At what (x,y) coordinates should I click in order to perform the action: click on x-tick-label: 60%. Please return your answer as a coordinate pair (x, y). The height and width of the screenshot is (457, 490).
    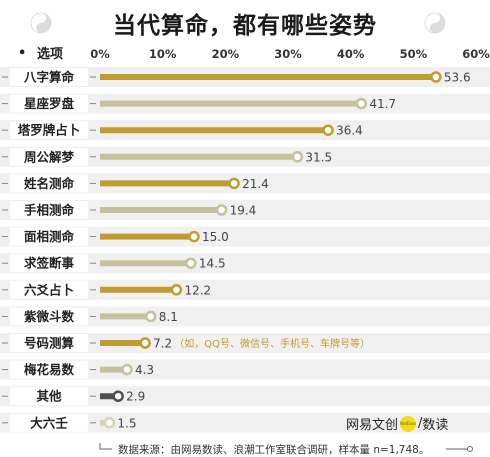
    Looking at the image, I should click on (476, 54).